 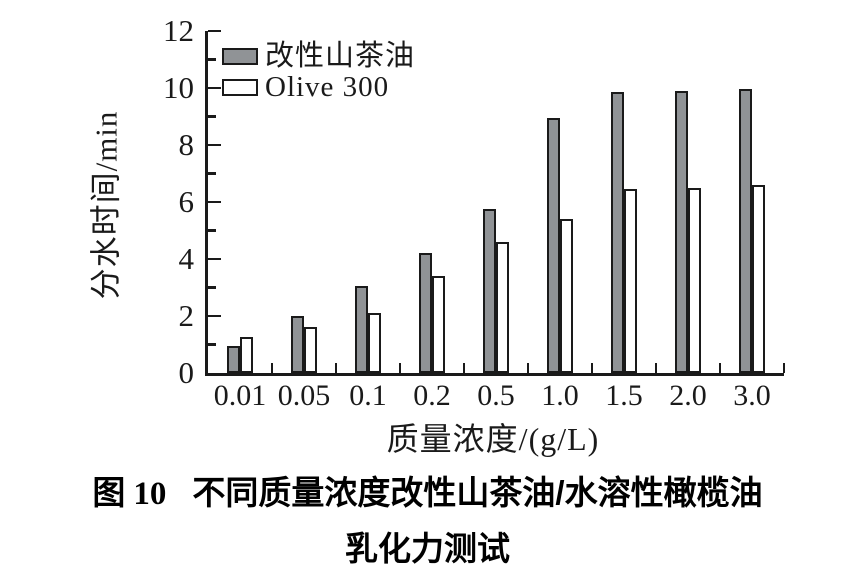 I want to click on legend-swatch-gray, so click(x=240, y=56).